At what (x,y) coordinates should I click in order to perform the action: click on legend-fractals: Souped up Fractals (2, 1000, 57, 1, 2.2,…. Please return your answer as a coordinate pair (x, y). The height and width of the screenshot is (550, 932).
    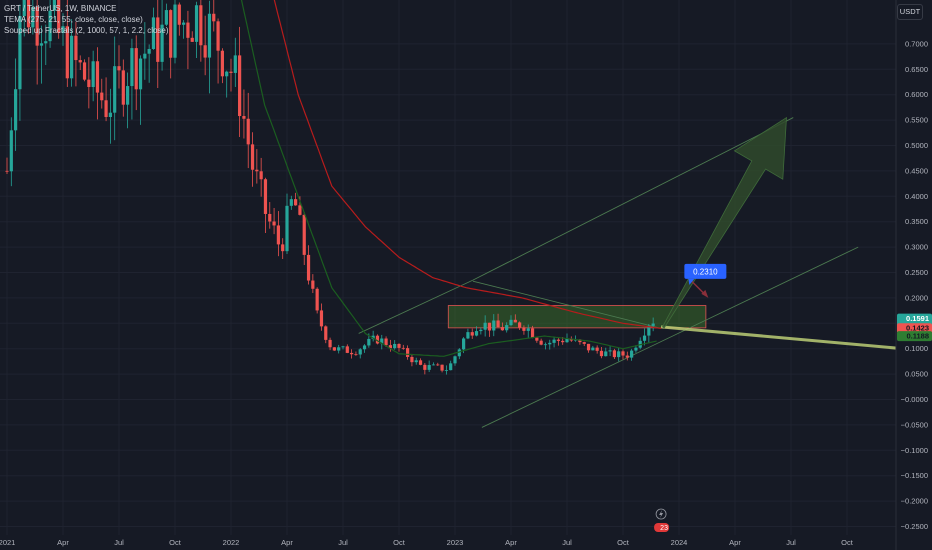
    Looking at the image, I should click on (86, 30).